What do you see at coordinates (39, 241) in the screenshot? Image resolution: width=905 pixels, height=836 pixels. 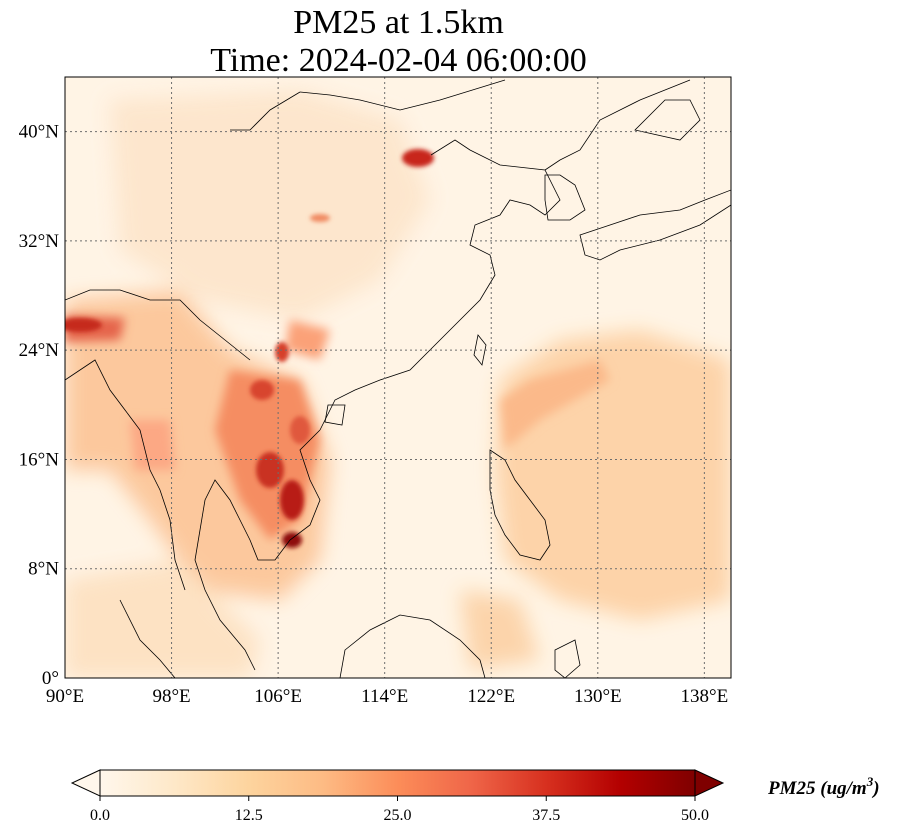 I see `lat-tick-label: 32°N` at bounding box center [39, 241].